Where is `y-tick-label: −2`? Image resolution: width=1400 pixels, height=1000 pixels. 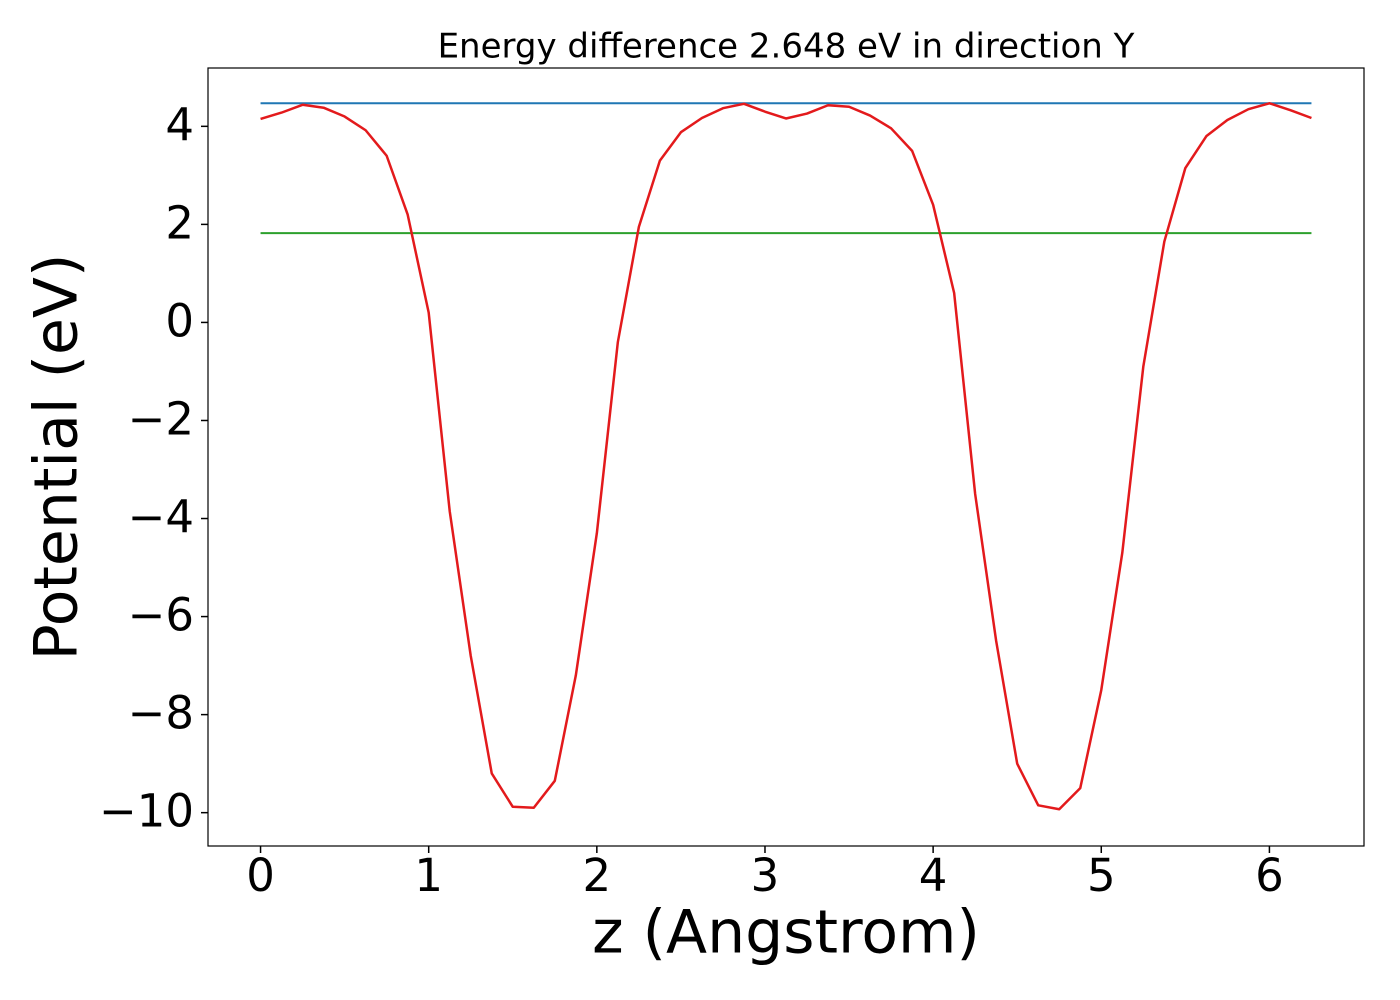 y-tick-label: −2 is located at coordinates (161, 418).